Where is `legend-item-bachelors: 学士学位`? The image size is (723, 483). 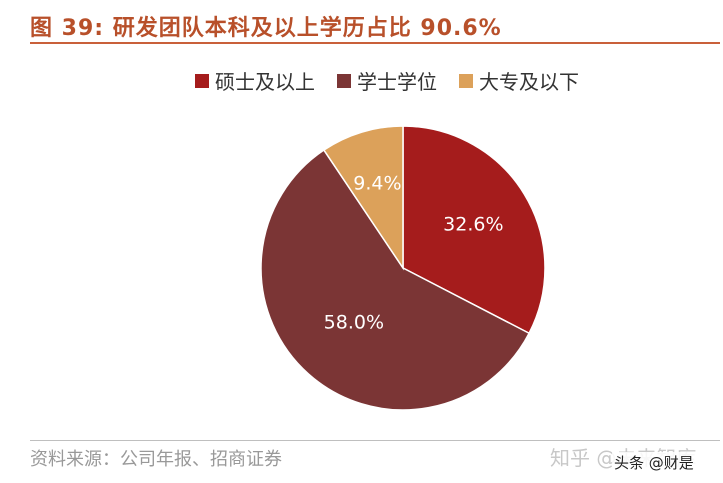 legend-item-bachelors: 学士学位 is located at coordinates (387, 80).